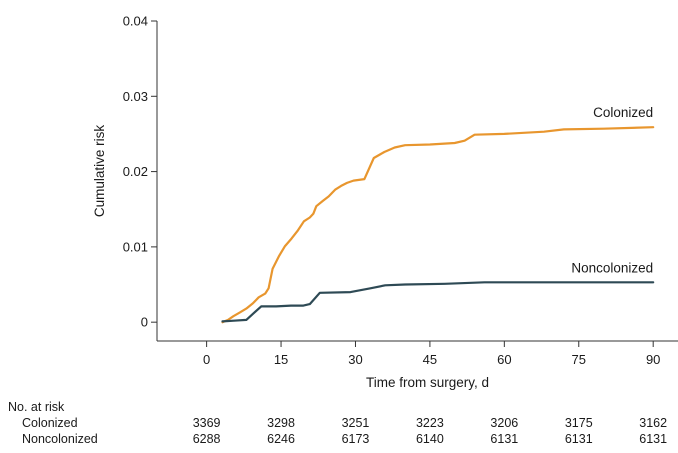 This screenshot has height=453, width=678. I want to click on series-line-noncolonized, so click(438, 302).